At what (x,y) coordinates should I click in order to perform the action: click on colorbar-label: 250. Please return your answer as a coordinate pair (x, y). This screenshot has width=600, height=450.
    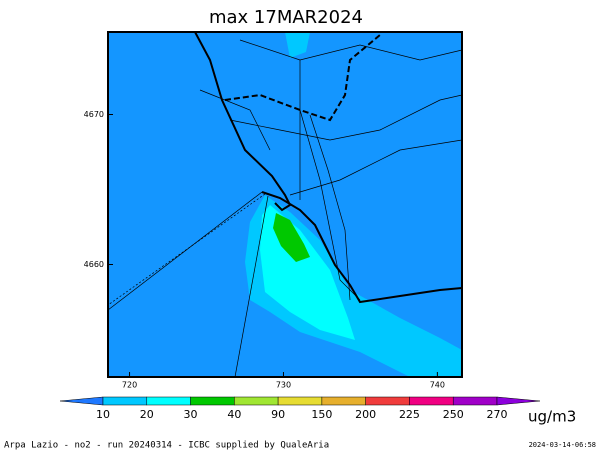
    Looking at the image, I should click on (453, 414).